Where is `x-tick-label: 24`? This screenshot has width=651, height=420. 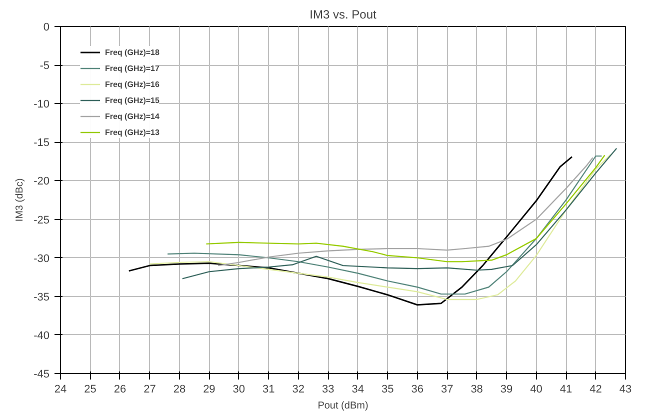 x-tick-label: 24 is located at coordinates (60, 390).